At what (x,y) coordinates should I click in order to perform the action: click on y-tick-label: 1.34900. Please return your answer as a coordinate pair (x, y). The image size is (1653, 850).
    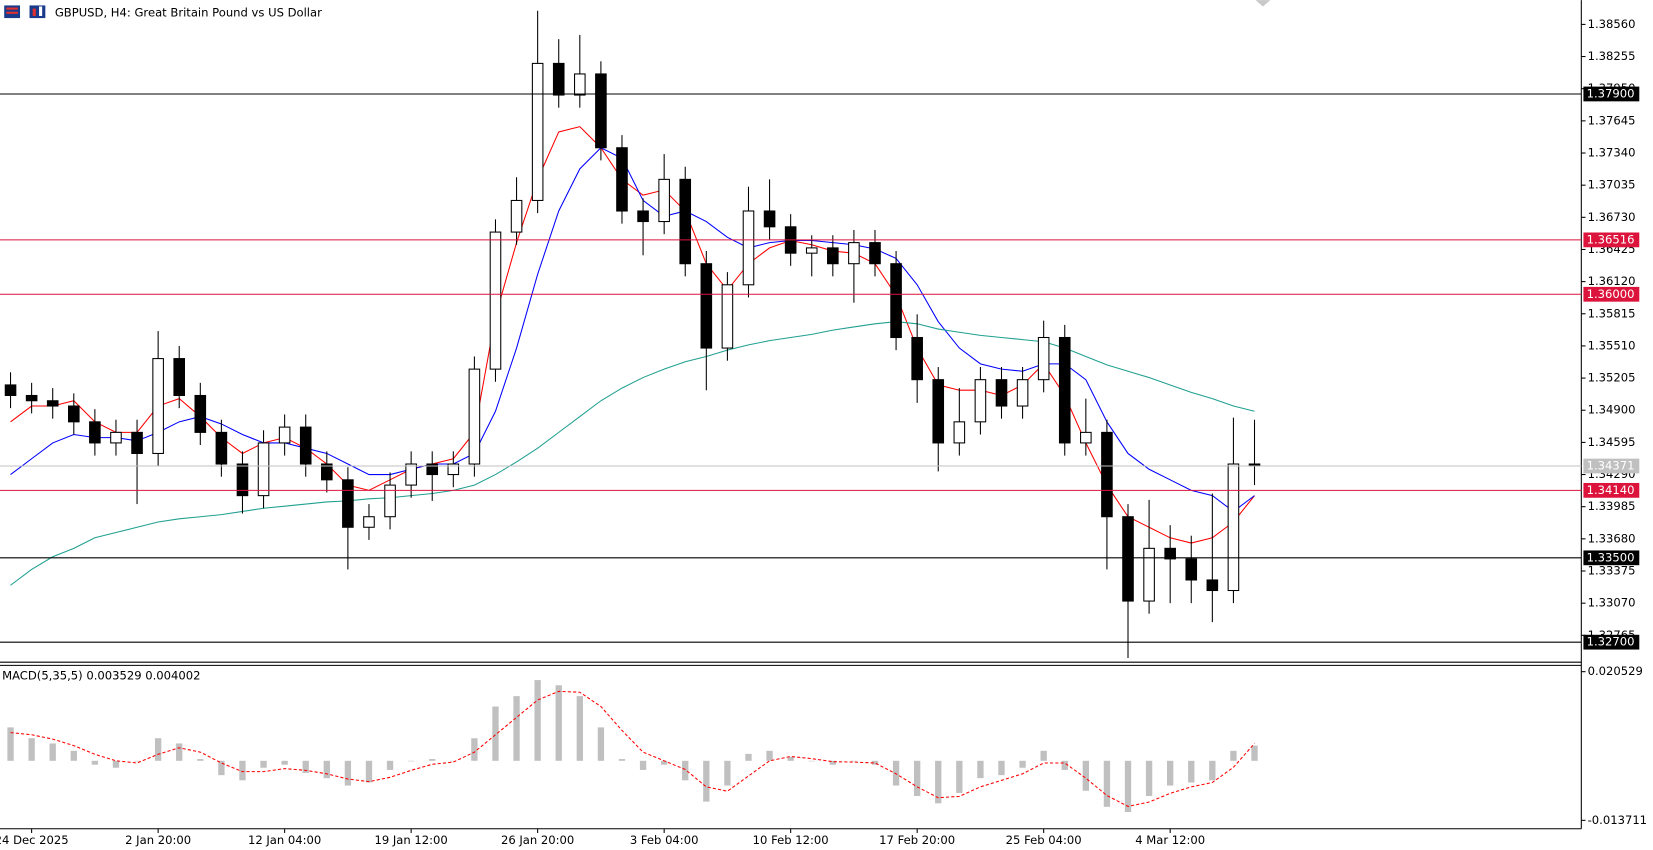
    Looking at the image, I should click on (1612, 410).